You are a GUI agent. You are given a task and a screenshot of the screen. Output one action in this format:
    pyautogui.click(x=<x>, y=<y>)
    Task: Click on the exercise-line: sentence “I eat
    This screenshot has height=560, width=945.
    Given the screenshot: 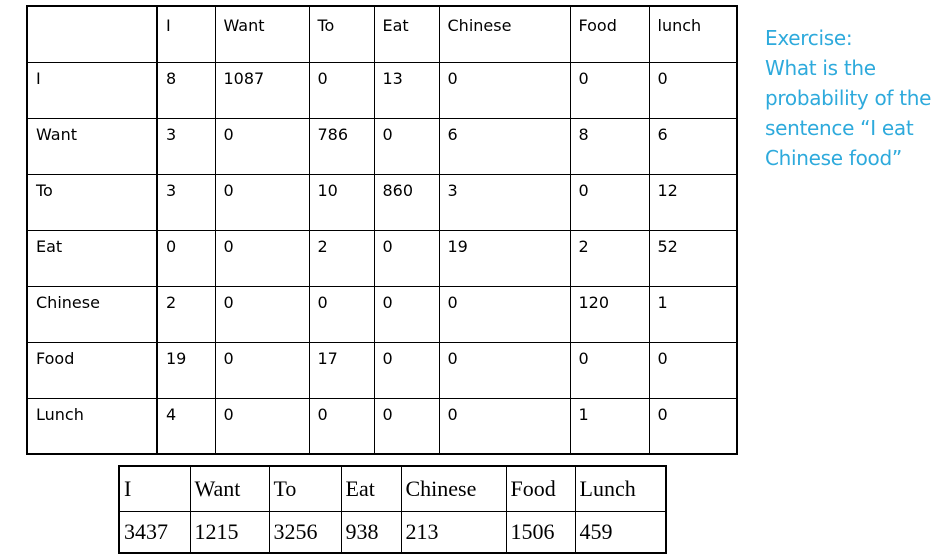 What is the action you would take?
    pyautogui.click(x=839, y=128)
    